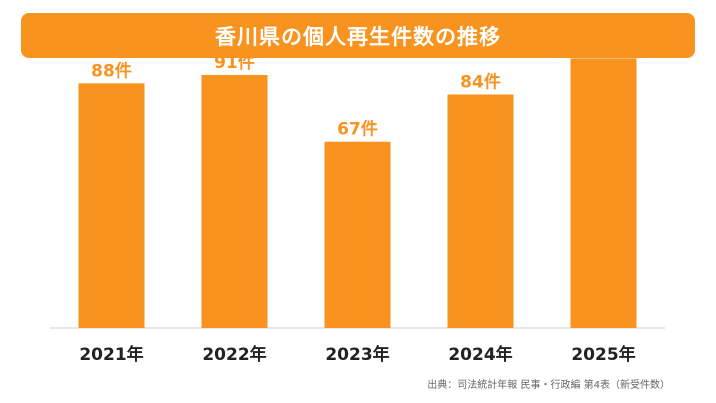 This screenshot has height=403, width=716. Describe the element at coordinates (111, 70) in the screenshot. I see `bar-value-label-0: 88件` at that location.